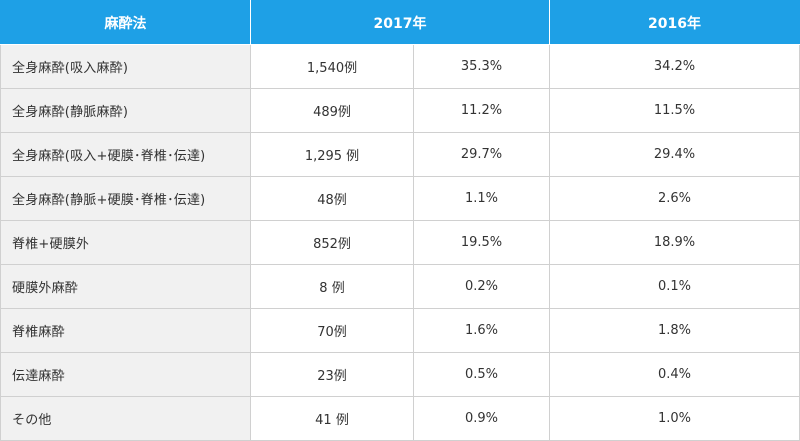 Image resolution: width=800 pixels, height=441 pixels. I want to click on table-row: 全身麻酔(静脈+硬膜･脊椎･伝達) 48例 1.1% 2.6%, so click(400, 198).